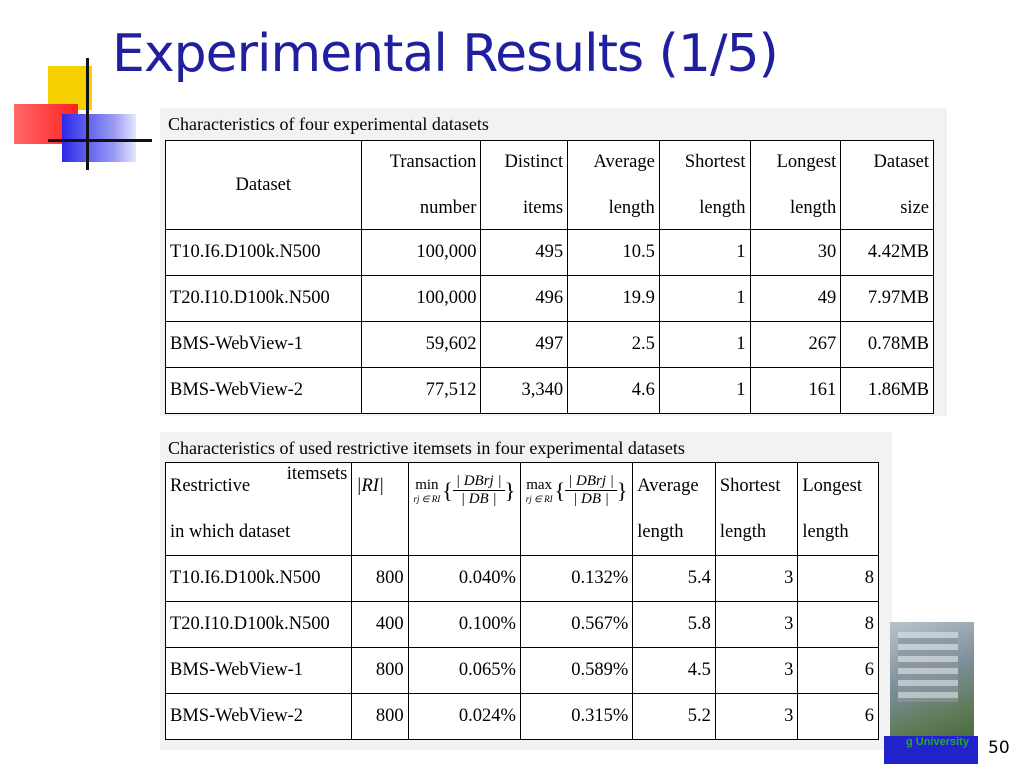 Image resolution: width=1024 pixels, height=768 pixels. I want to click on university-building-image, so click(931, 676).